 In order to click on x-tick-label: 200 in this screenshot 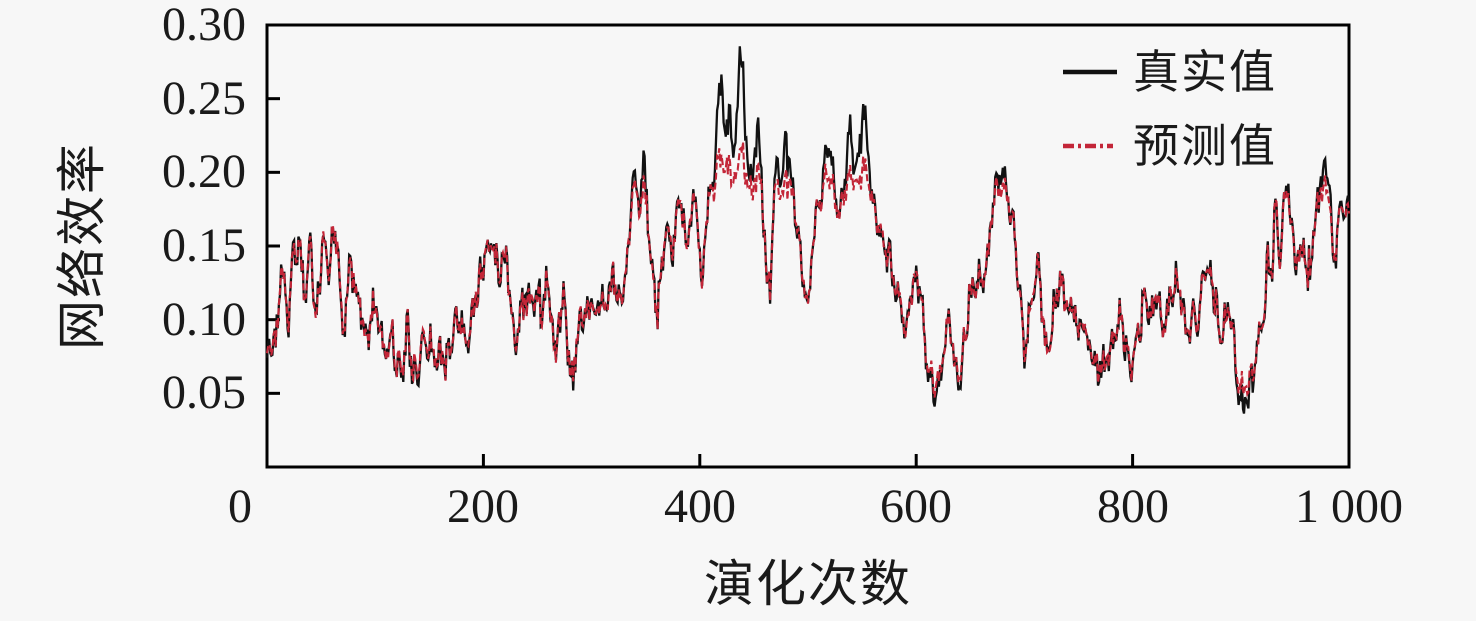, I will do `click(483, 506)`.